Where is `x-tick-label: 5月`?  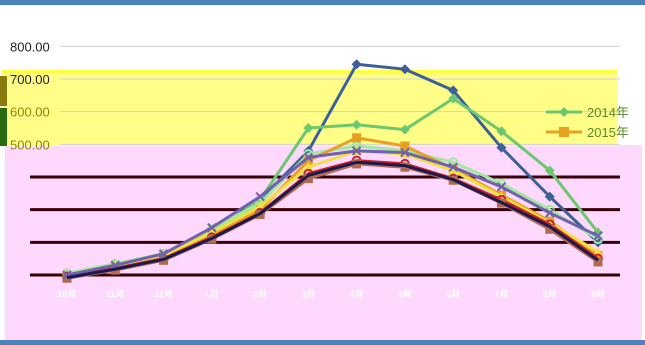
x-tick-label: 5月 is located at coordinates (405, 294).